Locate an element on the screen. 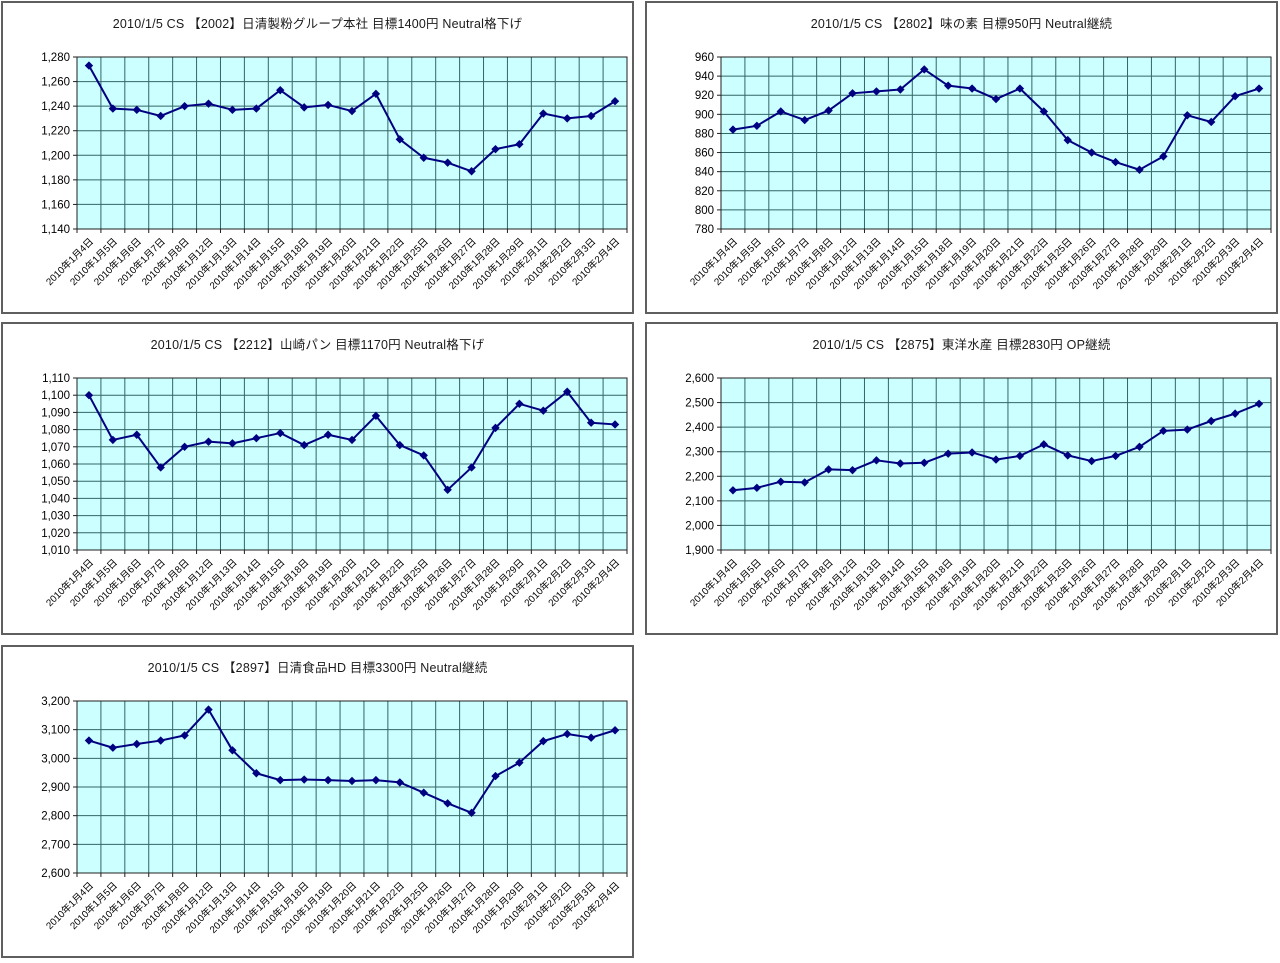  chart-title-2802: 2010/1/5 CS 【2802】味の素 目標950円 Neutral継続 is located at coordinates (961, 24).